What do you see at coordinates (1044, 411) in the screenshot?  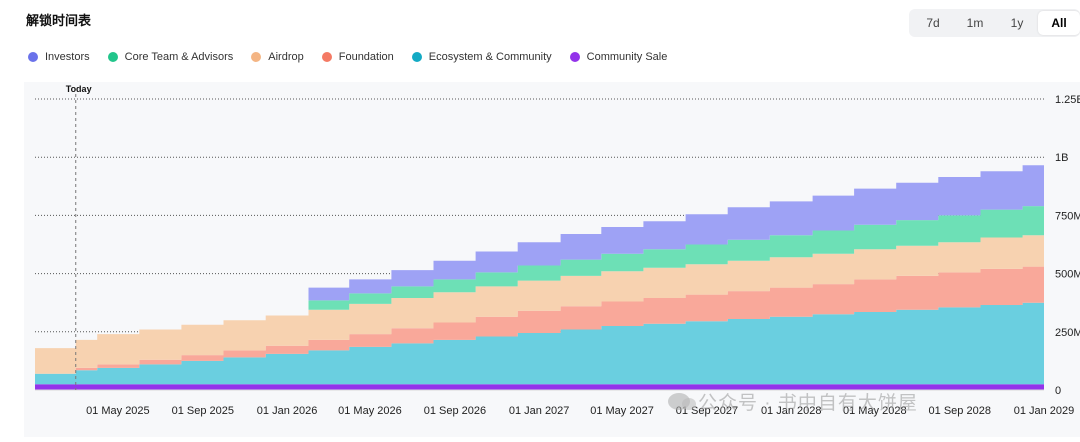 I see `x-tick-label: 01 Jan 2029` at bounding box center [1044, 411].